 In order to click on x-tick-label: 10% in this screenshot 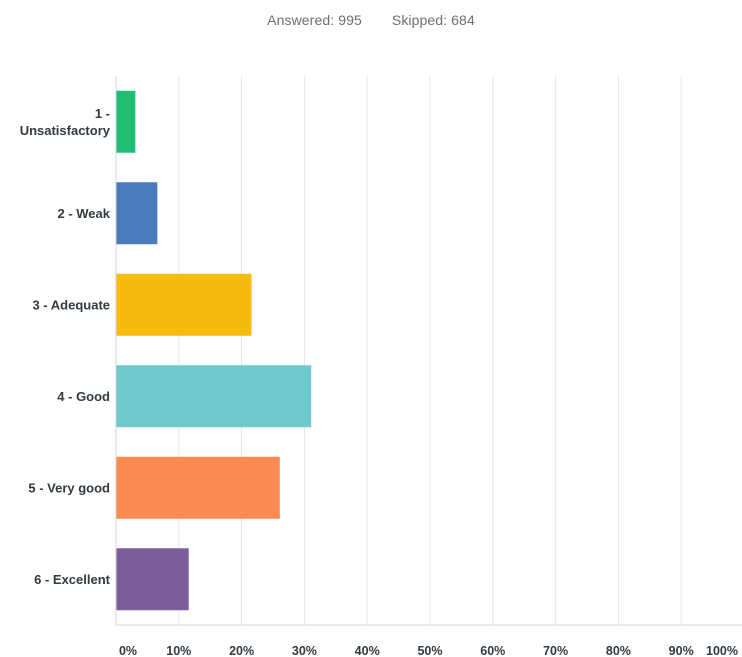, I will do `click(178, 650)`.